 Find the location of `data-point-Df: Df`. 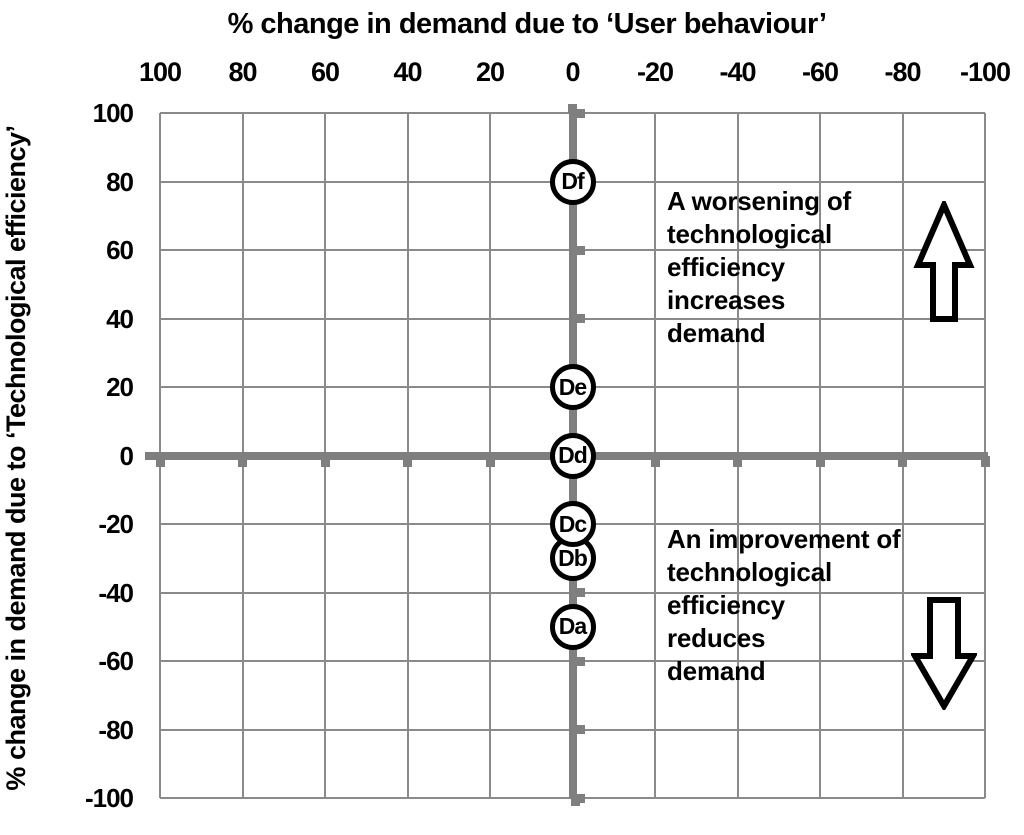

data-point-Df: Df is located at coordinates (572, 181).